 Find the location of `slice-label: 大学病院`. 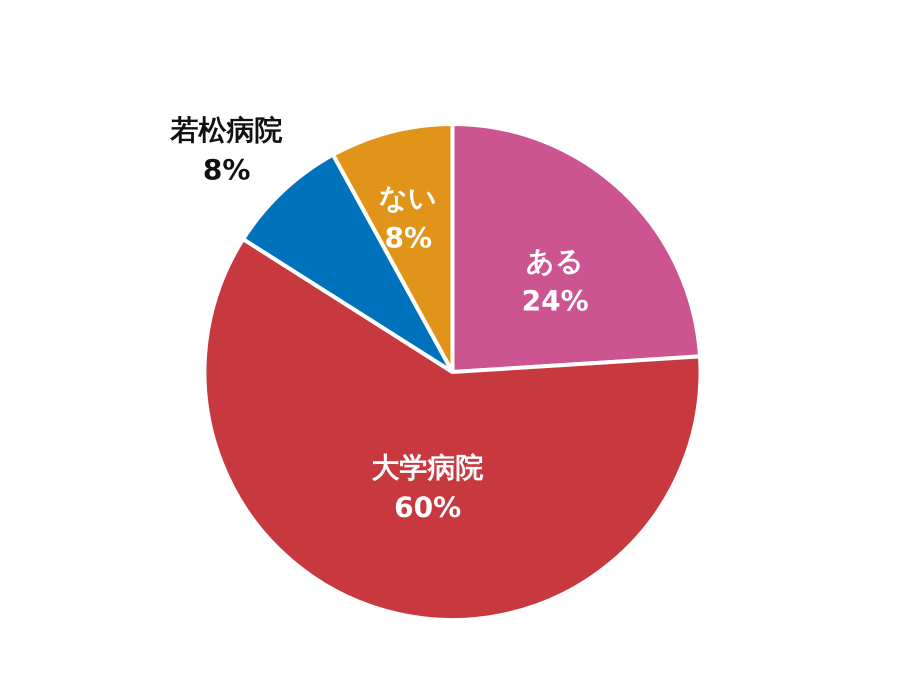

slice-label: 大学病院 is located at coordinates (428, 467).